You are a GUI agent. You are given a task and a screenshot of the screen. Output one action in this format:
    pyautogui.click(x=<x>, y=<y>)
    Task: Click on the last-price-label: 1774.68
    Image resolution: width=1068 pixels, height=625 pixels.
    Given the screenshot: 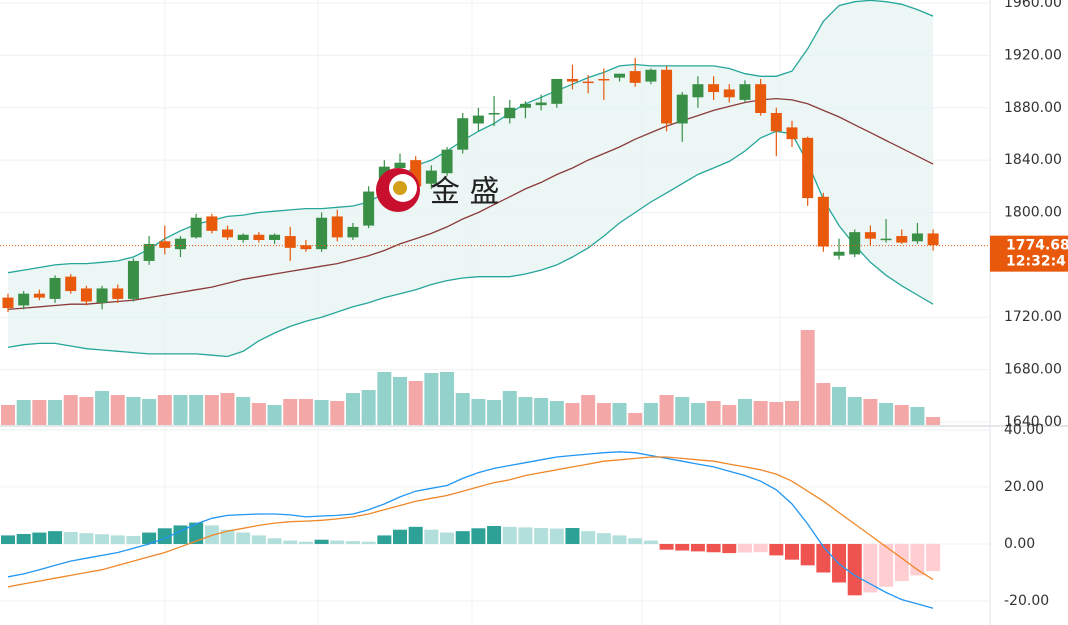 What is the action you would take?
    pyautogui.click(x=1037, y=246)
    